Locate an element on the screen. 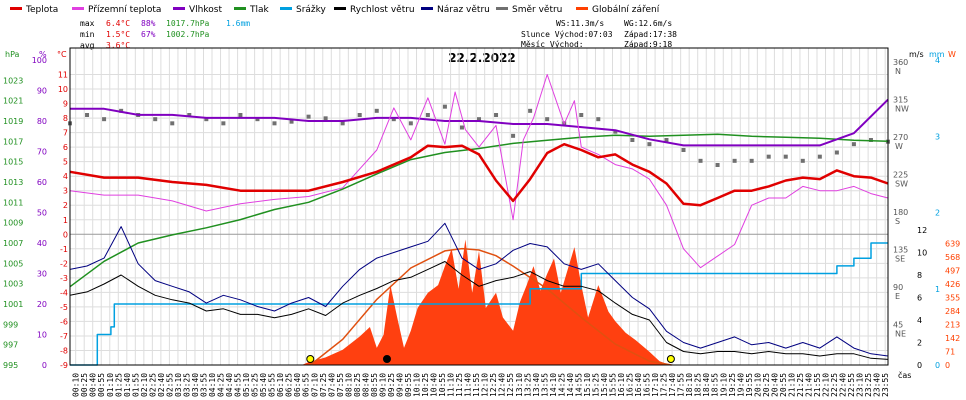  x-tick-label: 01:25 is located at coordinates (118, 385).